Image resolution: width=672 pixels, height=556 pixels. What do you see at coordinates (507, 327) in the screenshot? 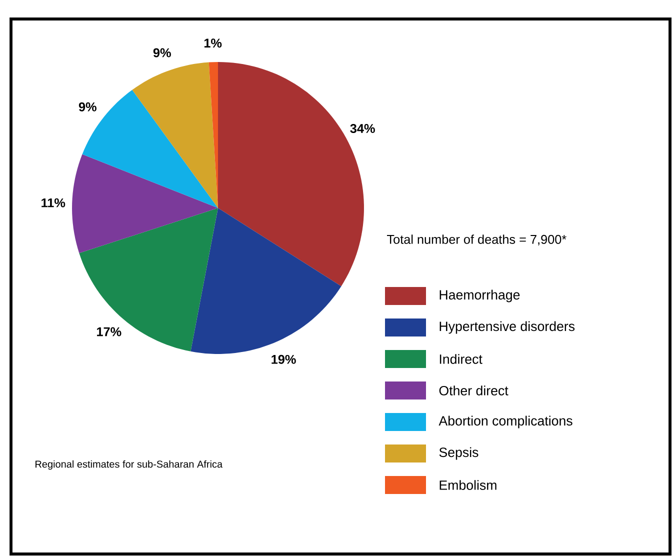
I see `legend-label: Hypertensive disorders` at bounding box center [507, 327].